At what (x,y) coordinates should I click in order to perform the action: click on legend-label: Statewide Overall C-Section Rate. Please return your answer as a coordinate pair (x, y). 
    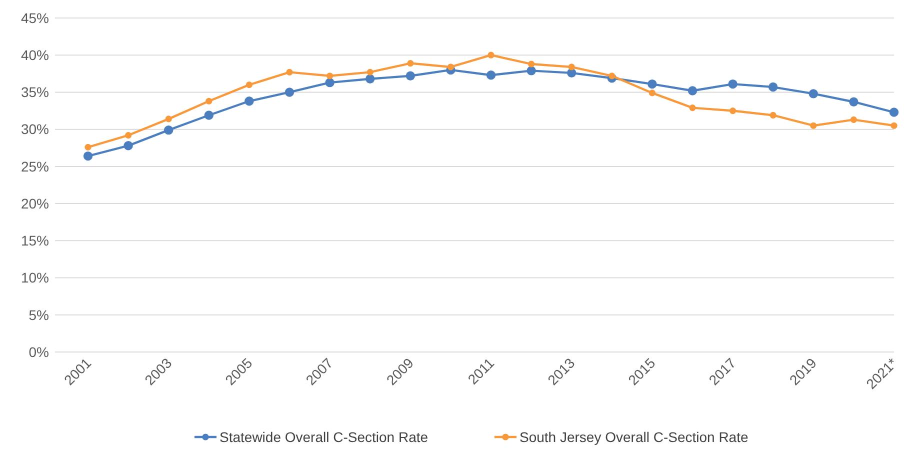
    Looking at the image, I should click on (324, 436).